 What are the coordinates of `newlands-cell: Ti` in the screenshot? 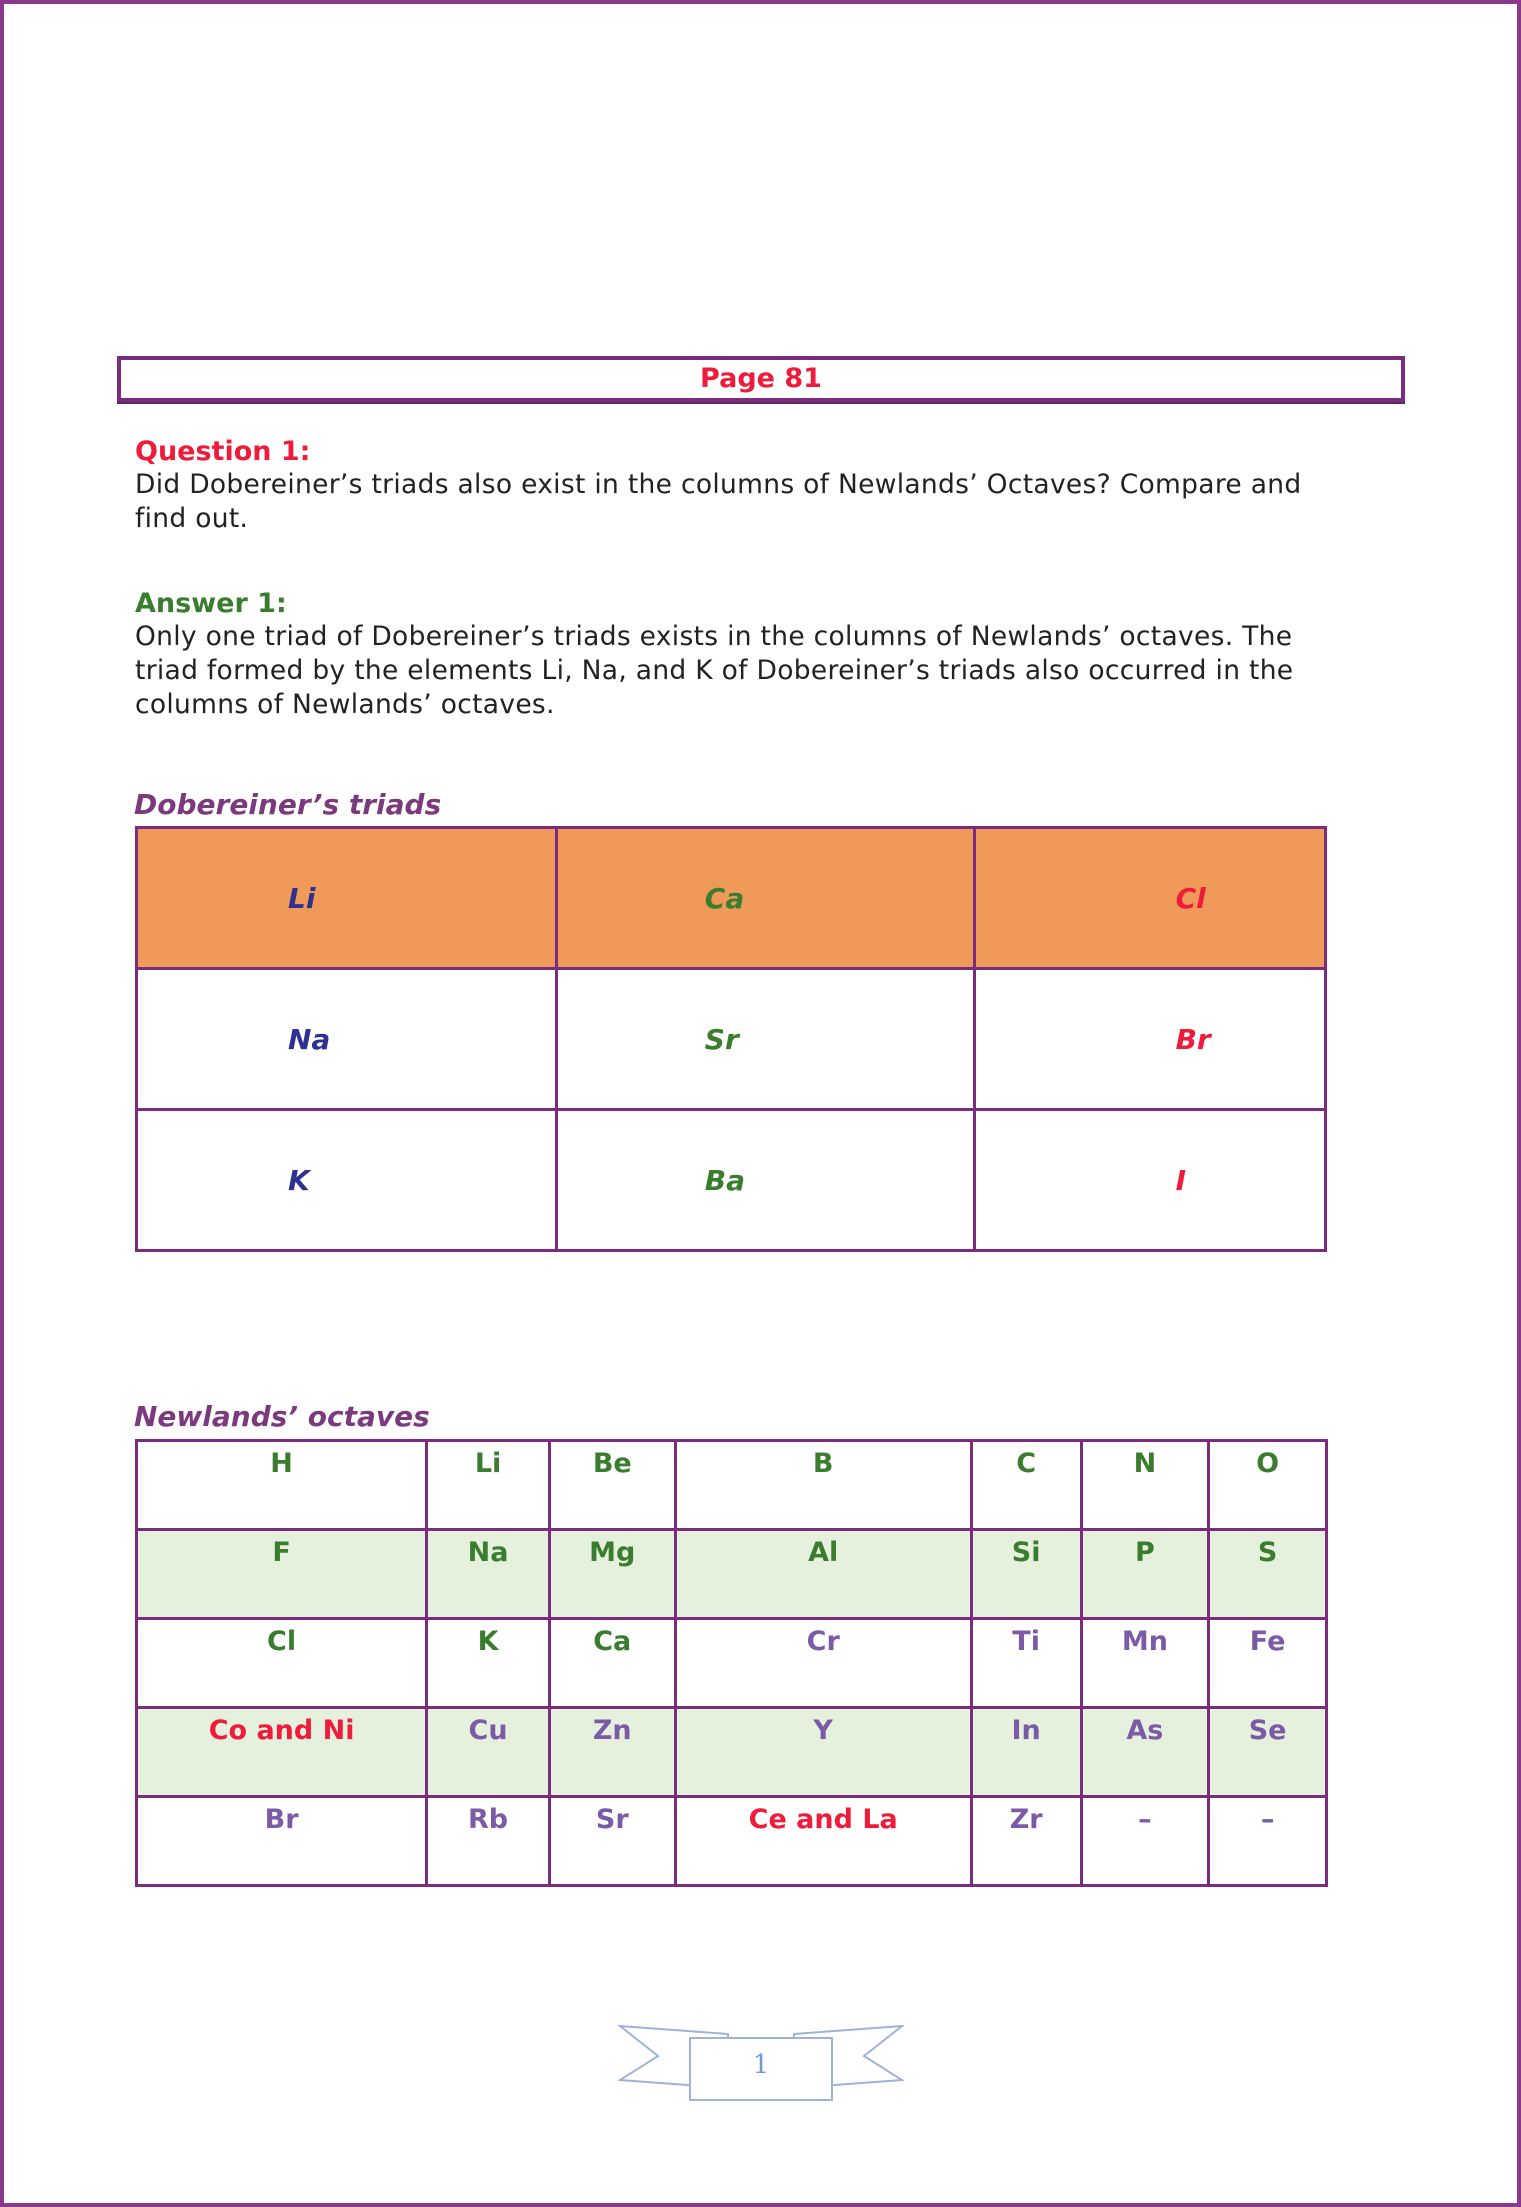 It's located at (1026, 1663).